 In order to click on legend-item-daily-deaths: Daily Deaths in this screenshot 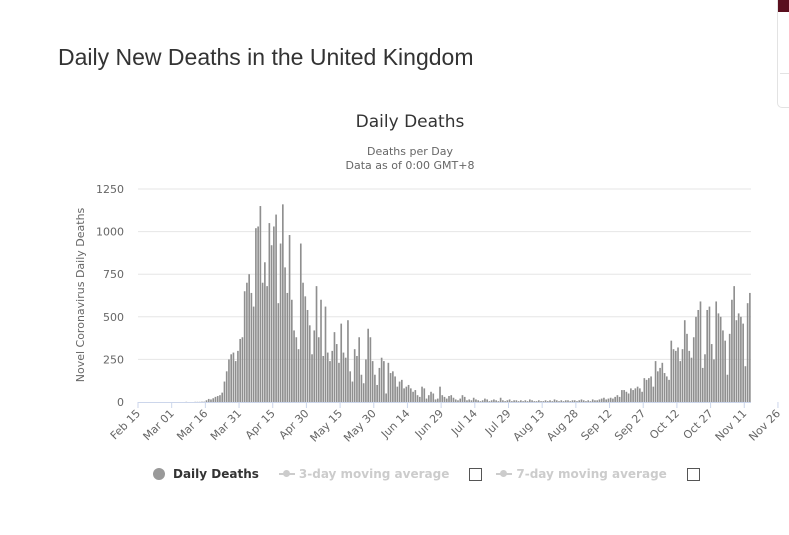, I will do `click(206, 474)`.